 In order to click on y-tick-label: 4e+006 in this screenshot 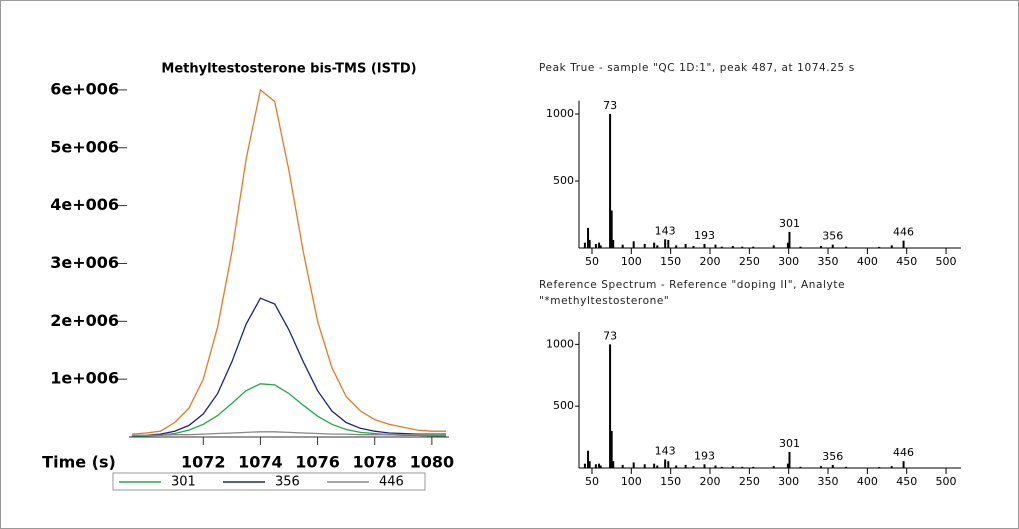, I will do `click(84, 204)`.